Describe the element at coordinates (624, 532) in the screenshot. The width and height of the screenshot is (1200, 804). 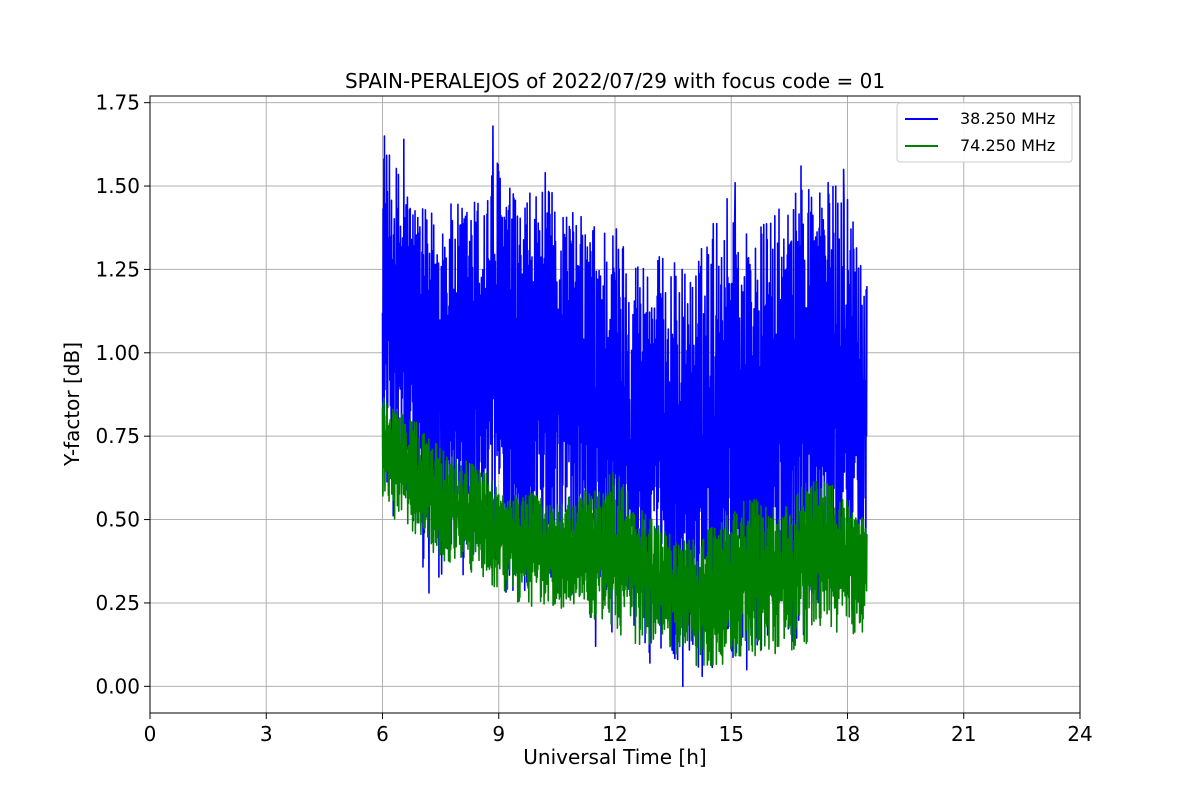
I see `series-line-74-mhz` at that location.